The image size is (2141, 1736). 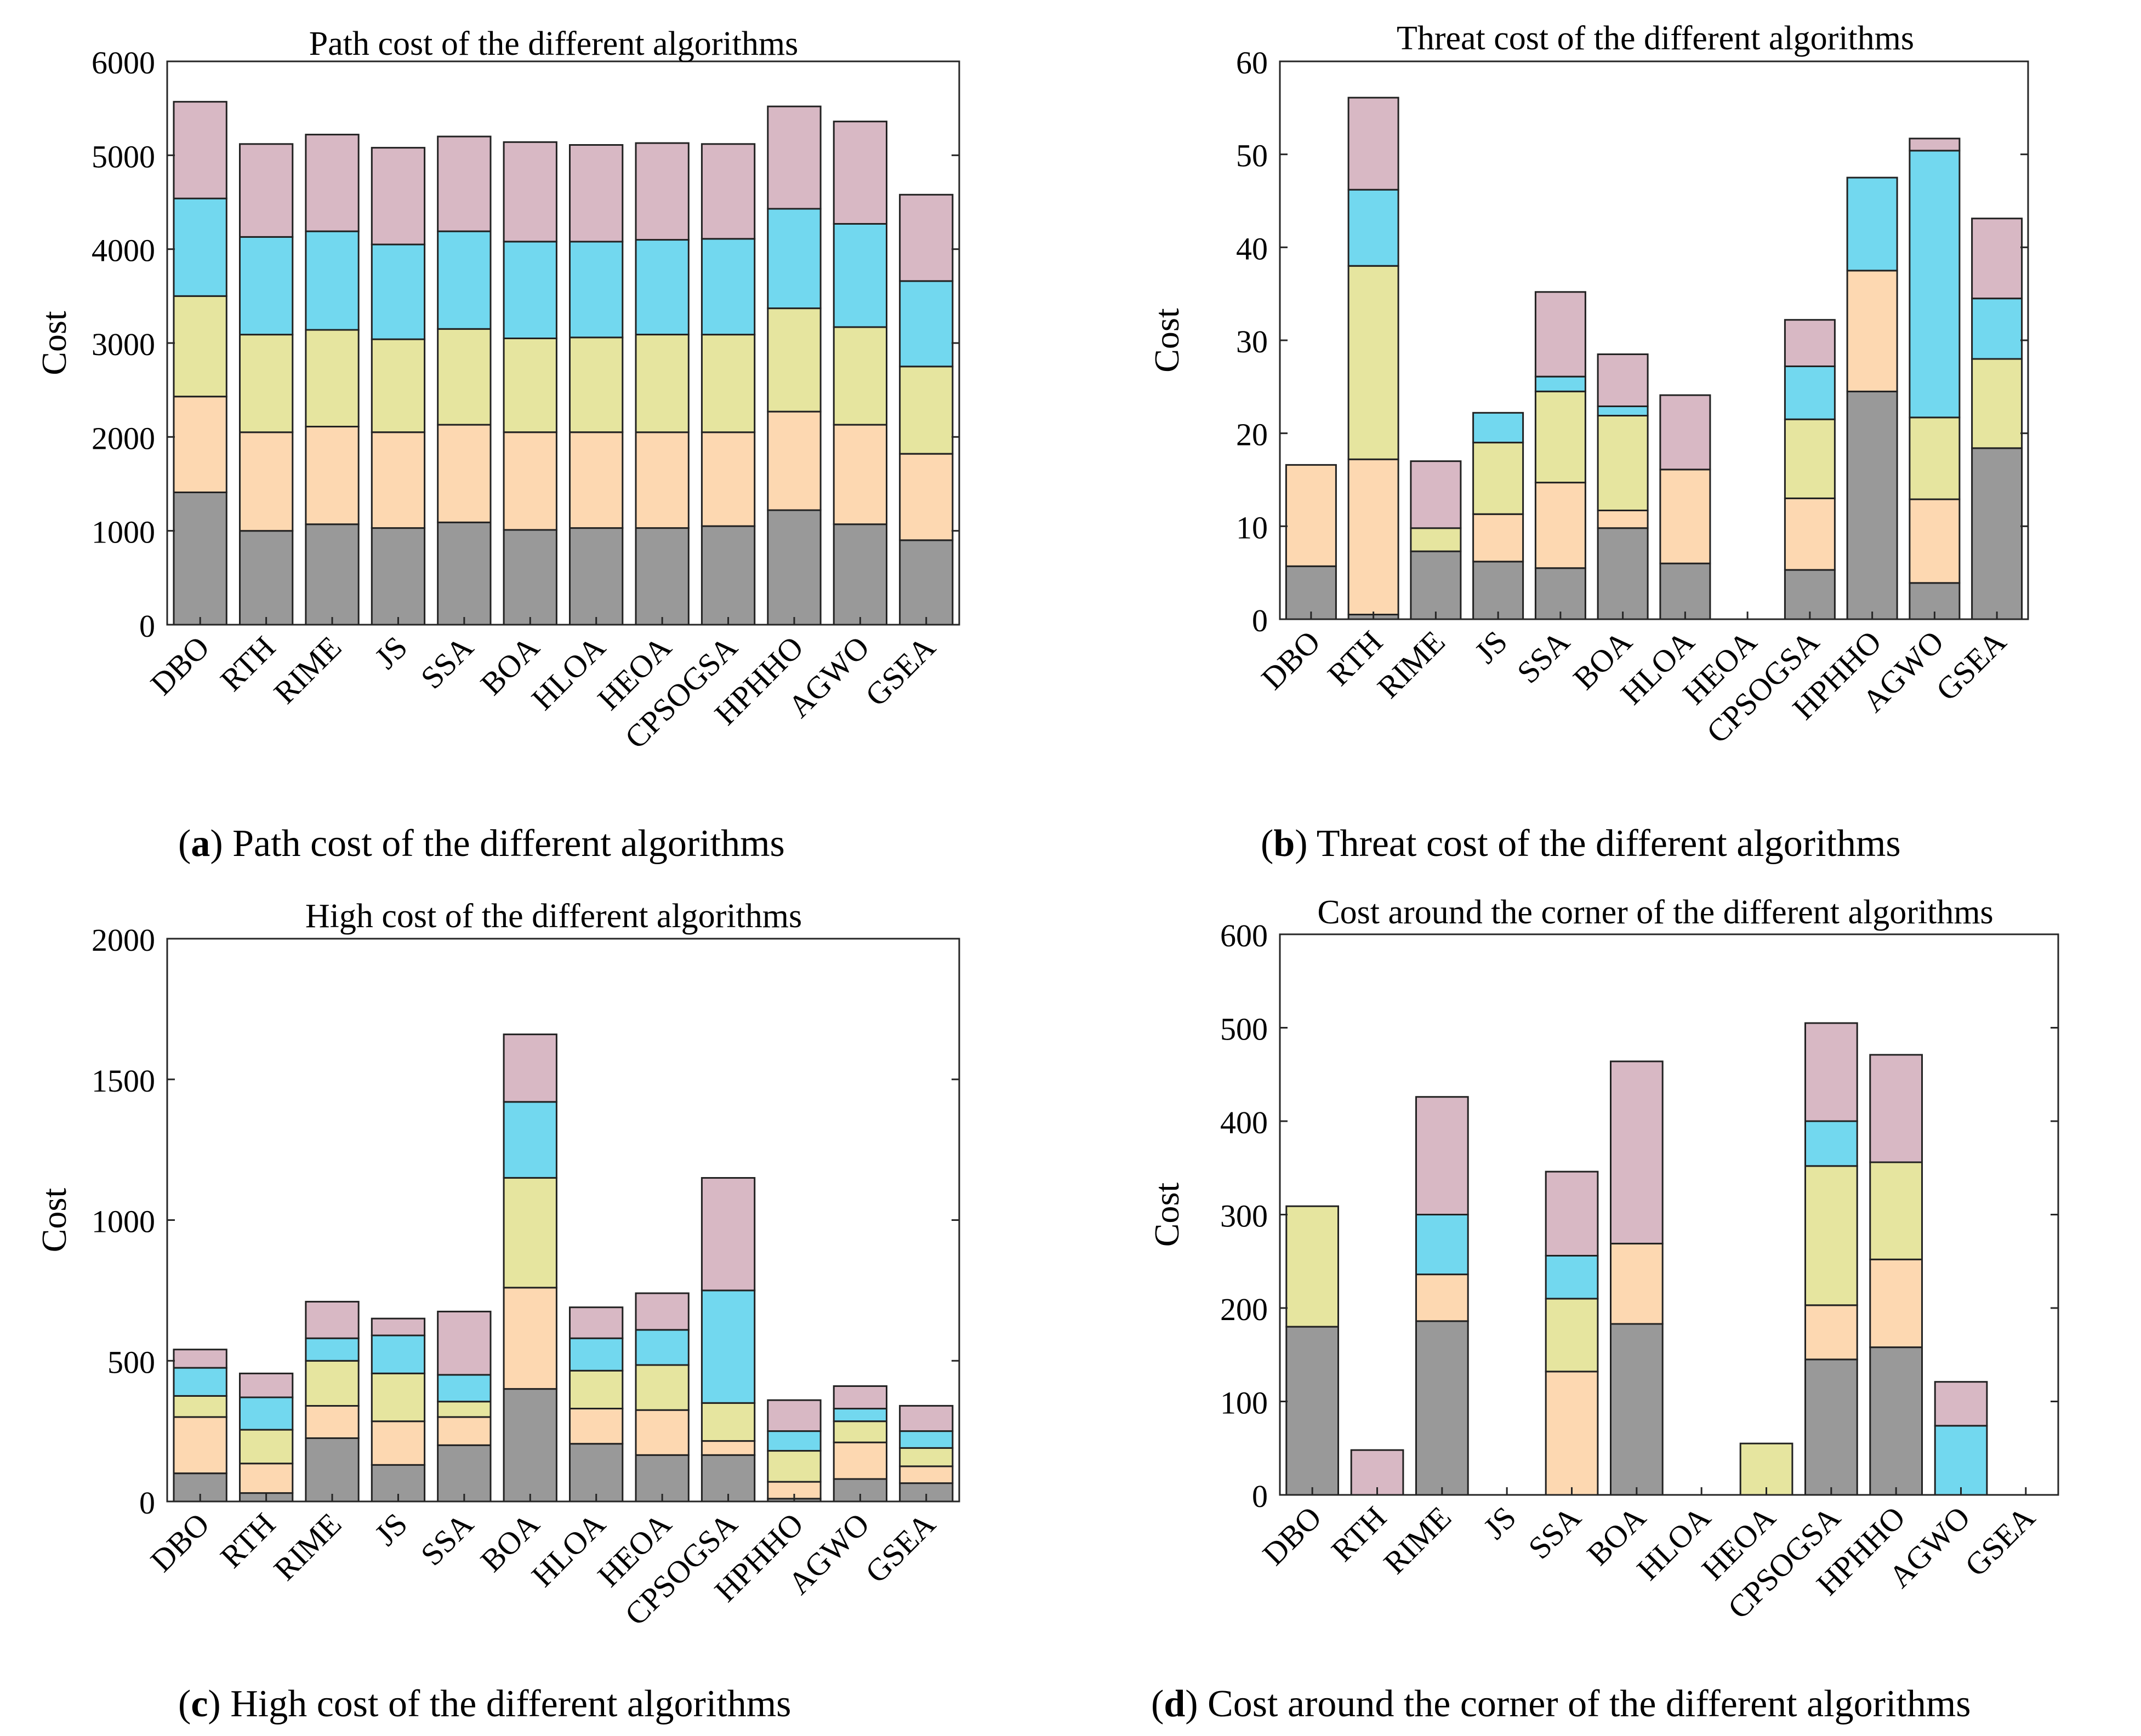 I want to click on bar-hloa-seg1, so click(x=596, y=577).